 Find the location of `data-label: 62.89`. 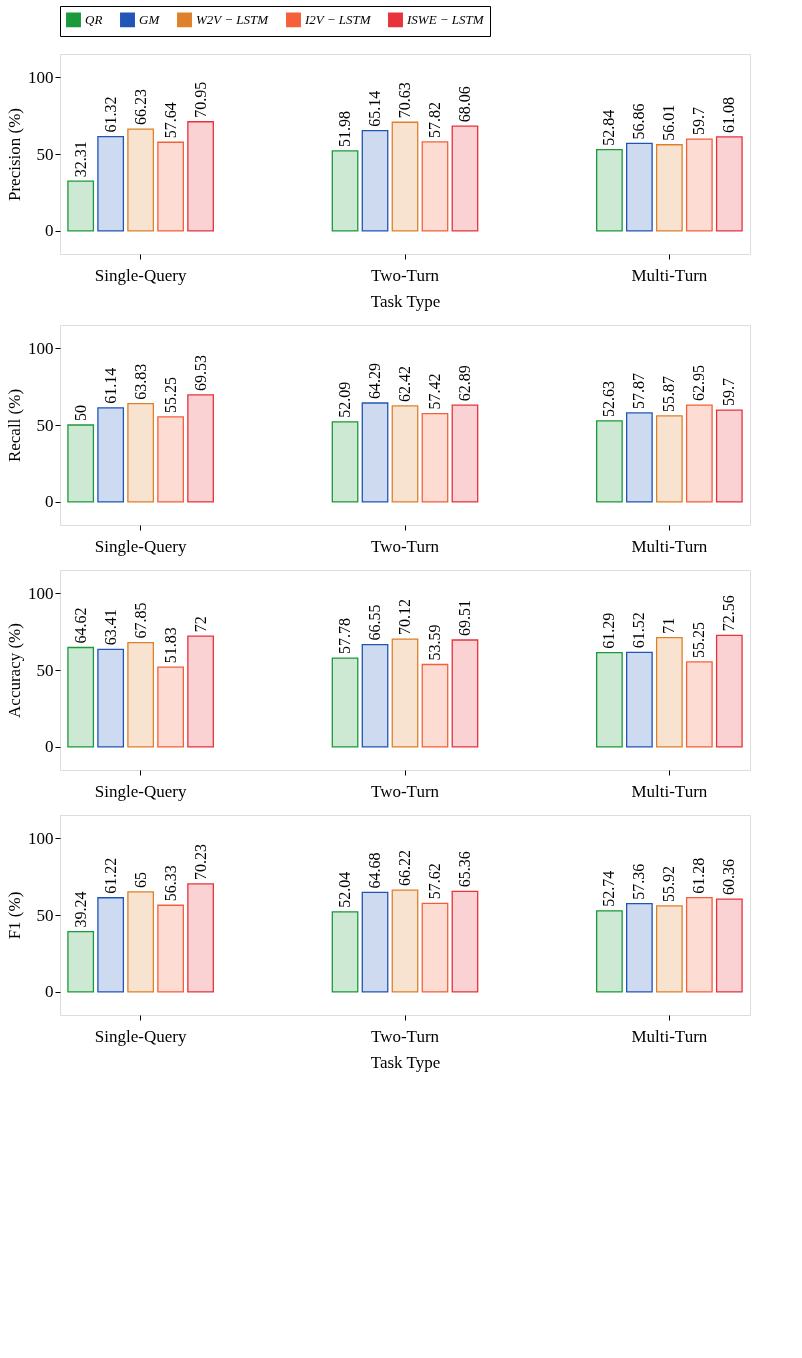

data-label: 62.89 is located at coordinates (464, 383).